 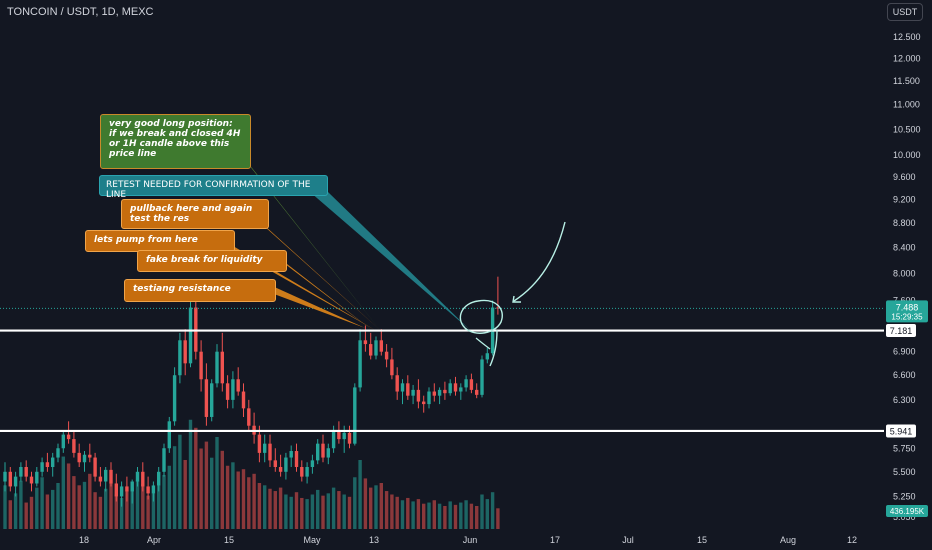 What do you see at coordinates (390, 261) in the screenshot?
I see `pointer-retest` at bounding box center [390, 261].